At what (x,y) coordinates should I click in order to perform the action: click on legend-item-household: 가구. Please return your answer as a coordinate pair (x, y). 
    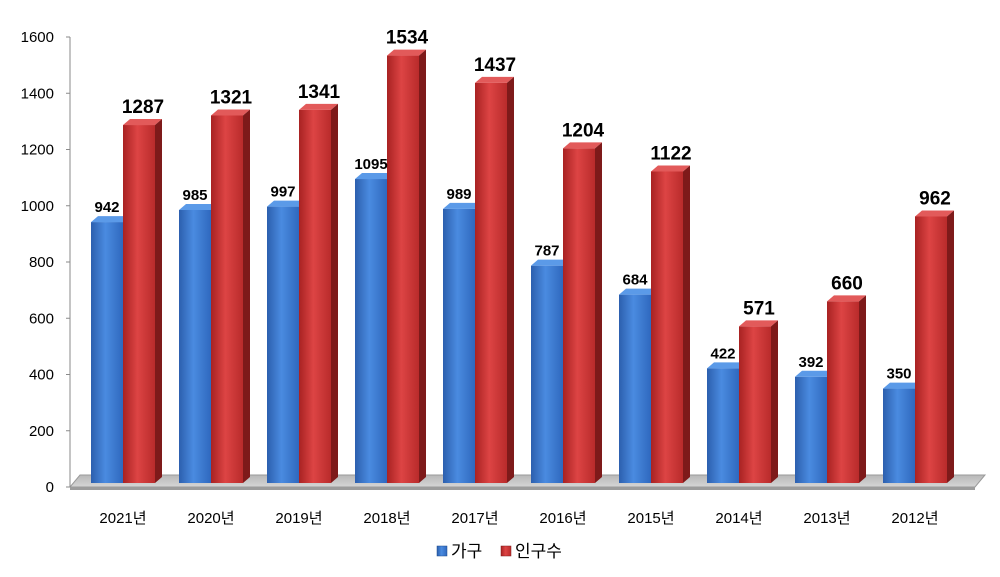
    Looking at the image, I should click on (459, 551).